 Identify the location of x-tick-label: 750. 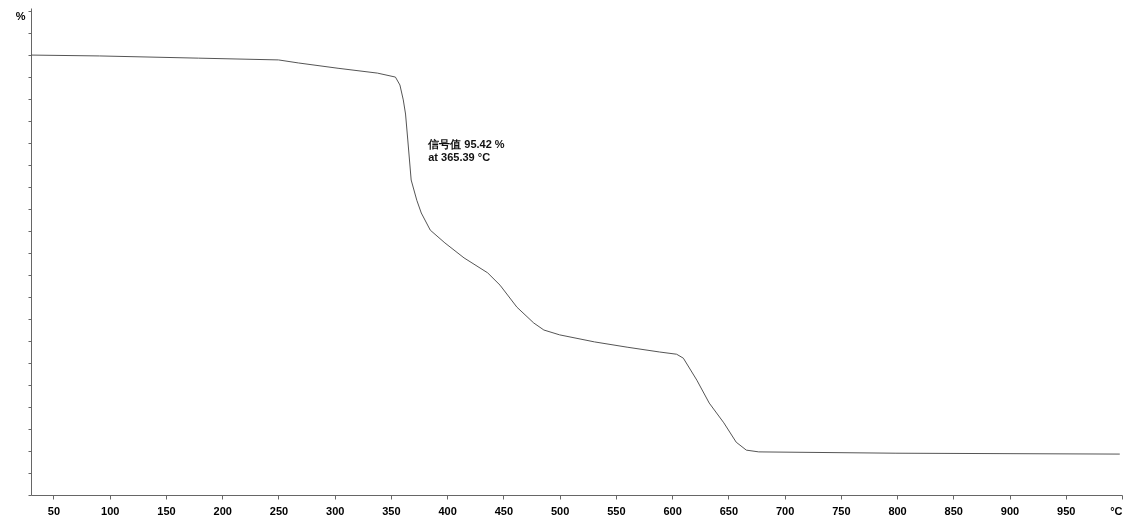
(841, 510).